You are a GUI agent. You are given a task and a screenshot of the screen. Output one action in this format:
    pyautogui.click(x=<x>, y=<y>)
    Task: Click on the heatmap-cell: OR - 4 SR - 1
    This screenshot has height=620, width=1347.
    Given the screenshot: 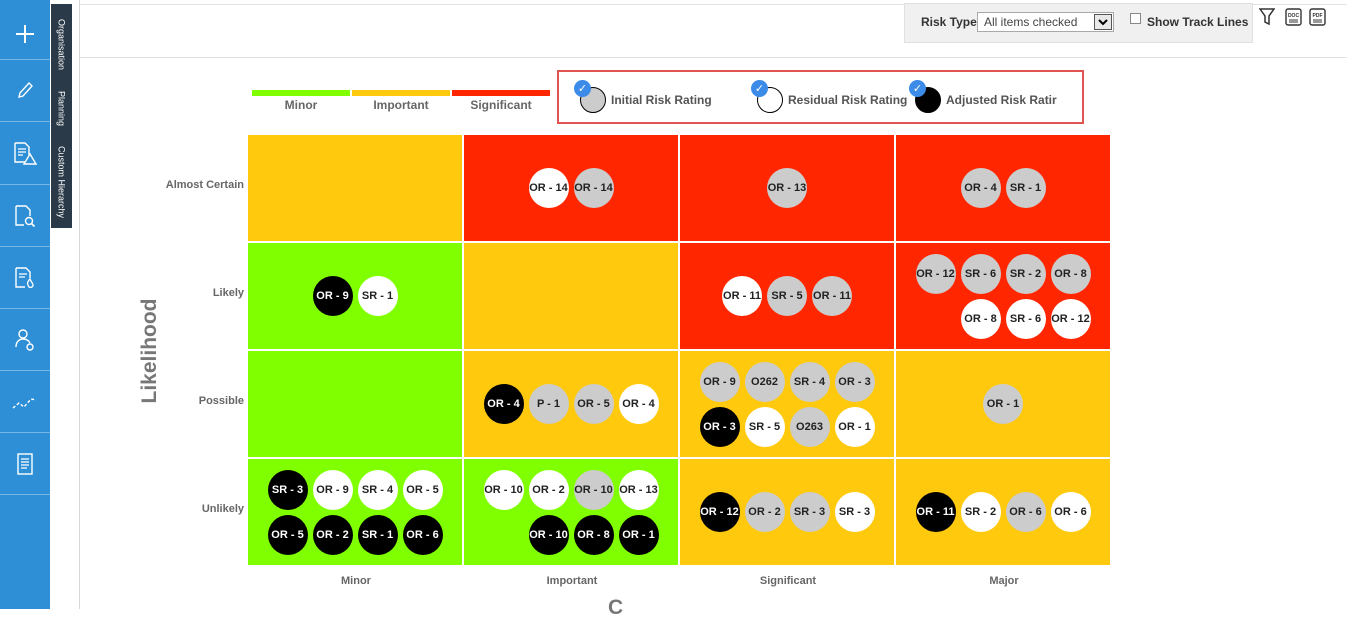 What is the action you would take?
    pyautogui.click(x=1003, y=188)
    